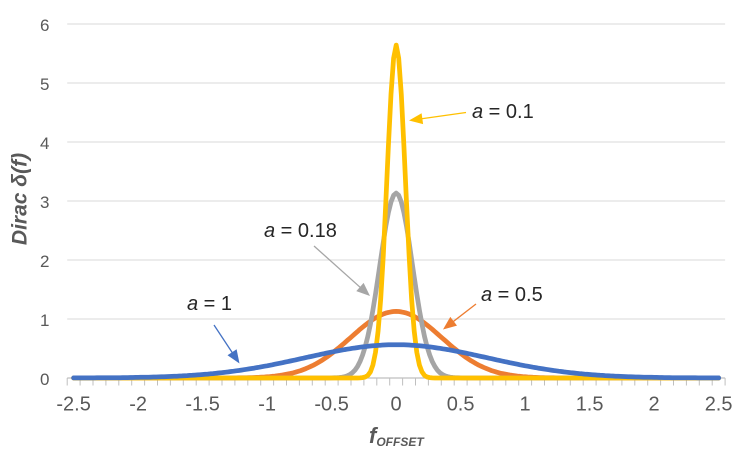 The width and height of the screenshot is (750, 462). What do you see at coordinates (20, 199) in the screenshot?
I see `svg-text: Dirac δ(f)` at bounding box center [20, 199].